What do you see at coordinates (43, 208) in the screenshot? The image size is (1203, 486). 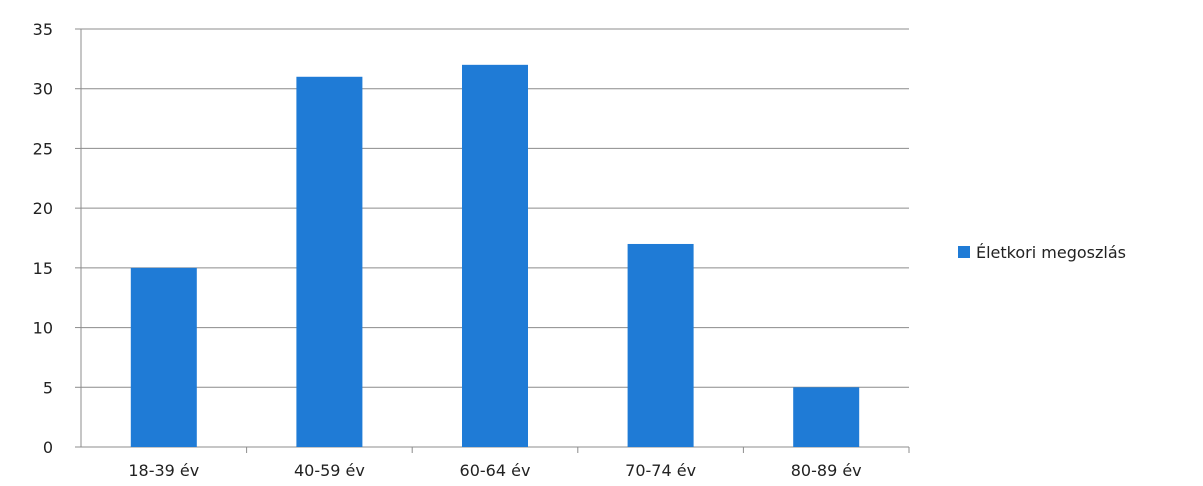 I see `y-tick-label: 20` at bounding box center [43, 208].